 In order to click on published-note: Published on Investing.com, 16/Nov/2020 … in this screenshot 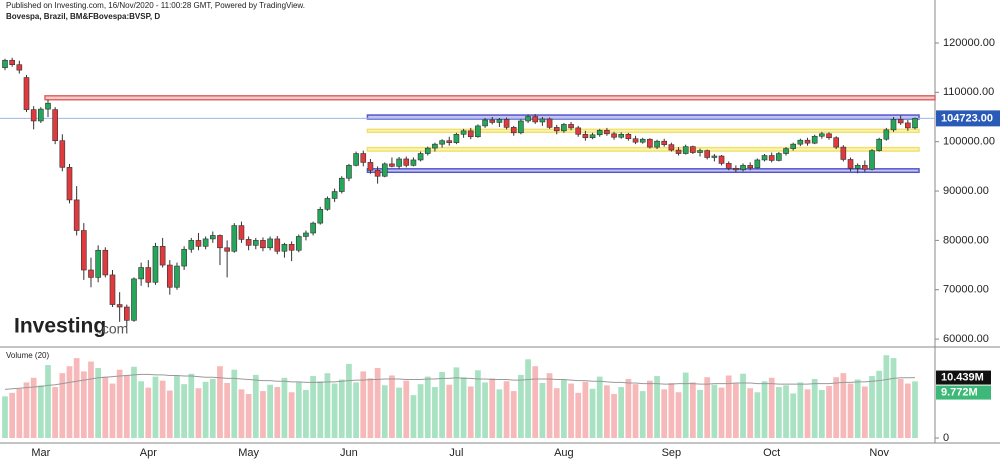, I will do `click(155, 5)`.